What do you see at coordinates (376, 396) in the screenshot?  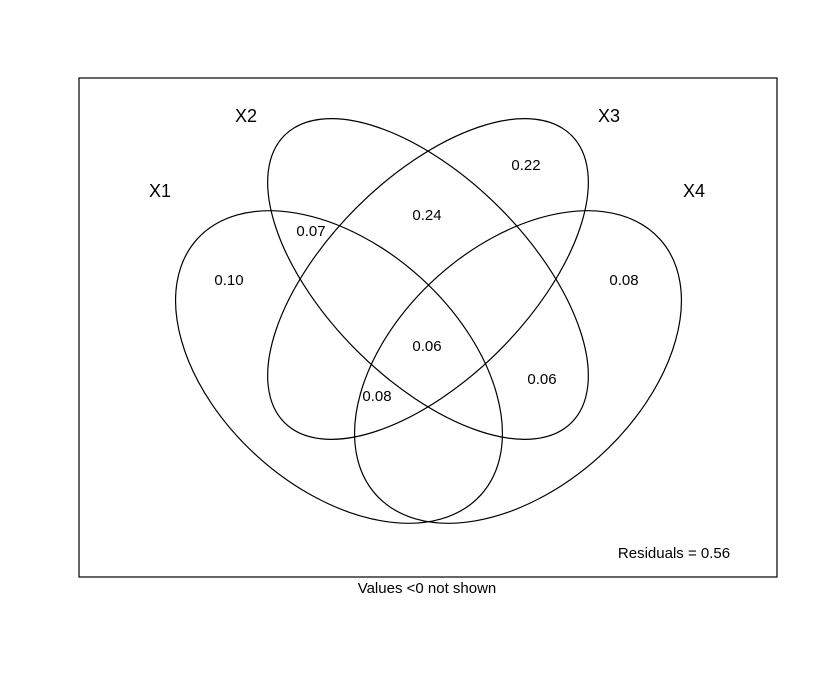 I see `region-value-x1-x2-x4: 0.08` at bounding box center [376, 396].